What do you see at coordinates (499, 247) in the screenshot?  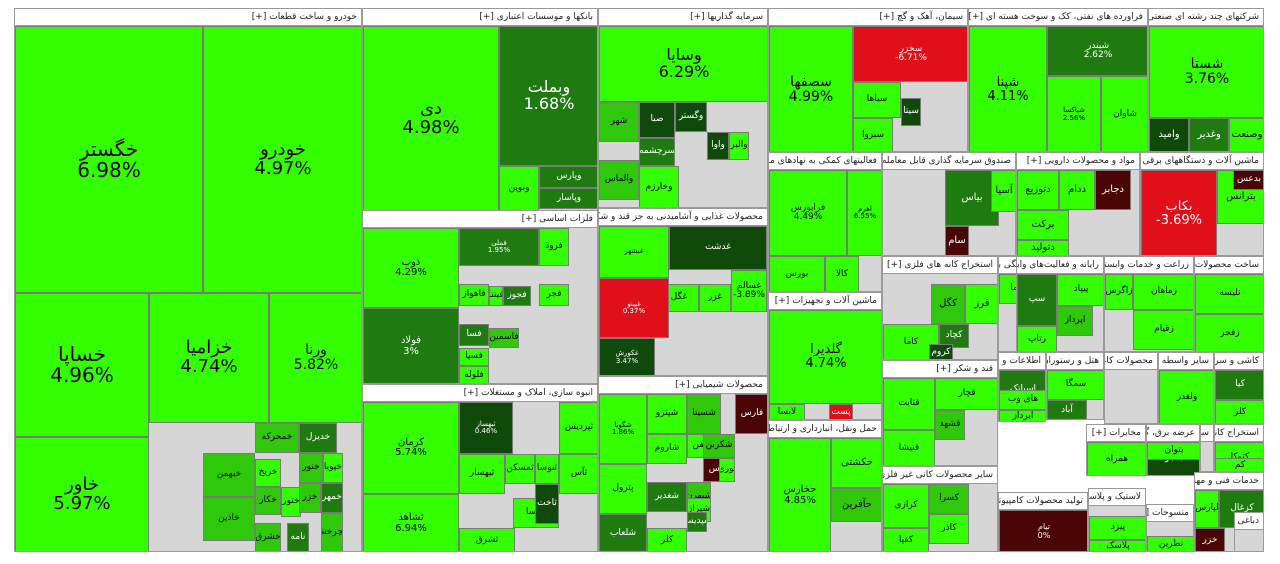 I see `treemap-tile: فملی 1.95%` at bounding box center [499, 247].